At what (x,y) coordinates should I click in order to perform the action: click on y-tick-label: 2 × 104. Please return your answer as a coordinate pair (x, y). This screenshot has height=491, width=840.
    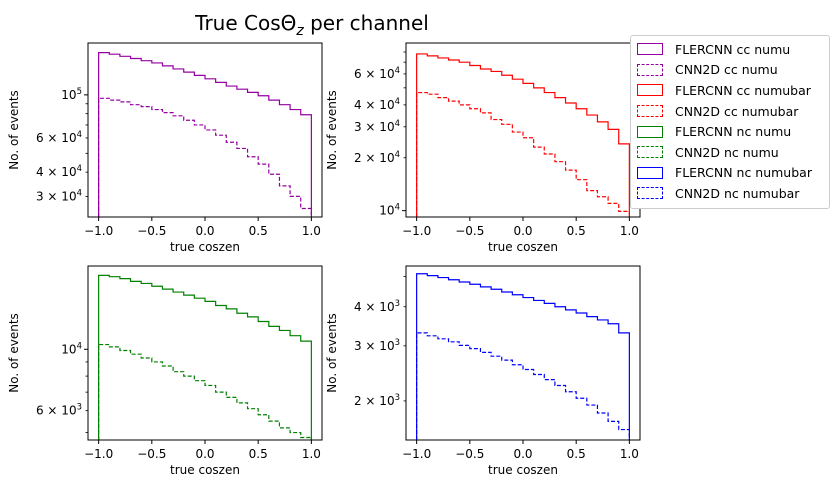
    Looking at the image, I should click on (377, 157).